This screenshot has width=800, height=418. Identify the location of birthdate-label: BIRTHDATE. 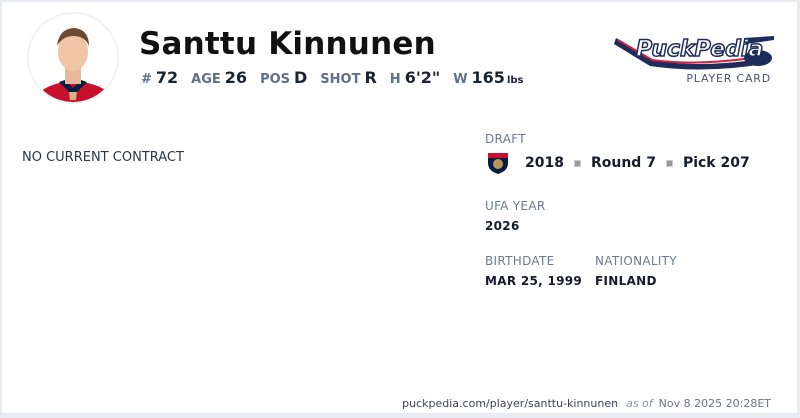
(520, 261).